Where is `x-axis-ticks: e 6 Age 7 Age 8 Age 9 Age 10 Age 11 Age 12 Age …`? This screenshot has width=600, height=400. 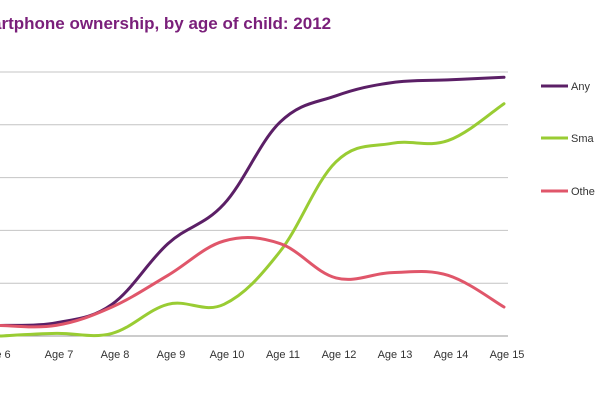 x-axis-ticks: e 6 Age 7 Age 8 Age 9 Age 10 Age 11 Age 12 Age … is located at coordinates (262, 355).